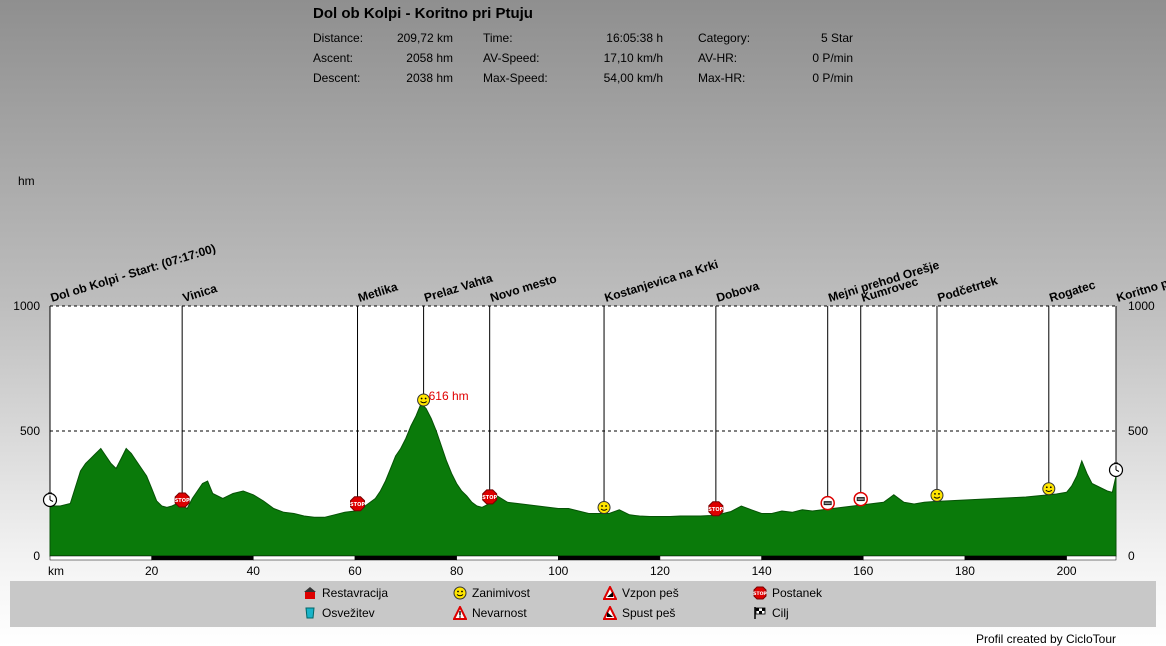 Image resolution: width=1166 pixels, height=646 pixels. I want to click on max-elevation-label: 616 hm, so click(449, 396).